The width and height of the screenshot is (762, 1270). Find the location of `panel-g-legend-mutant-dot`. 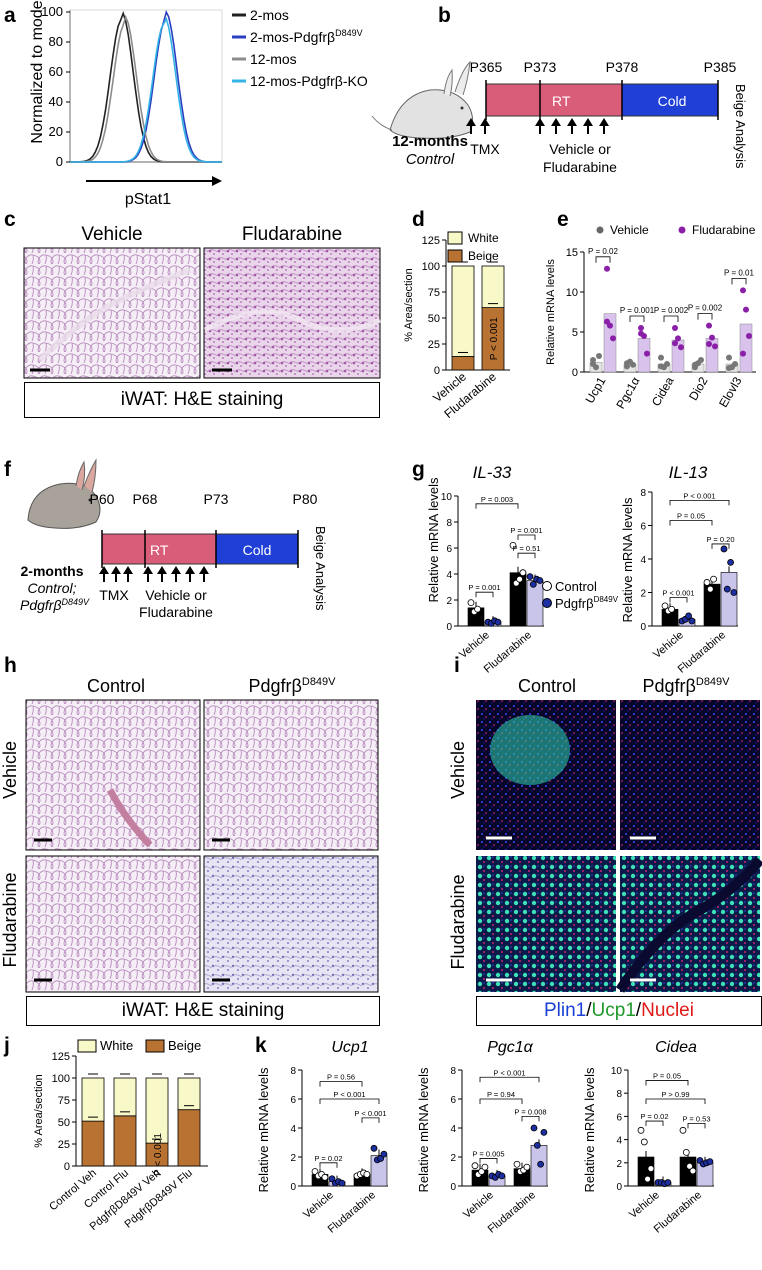

panel-g-legend-mutant-dot is located at coordinates (547, 603).